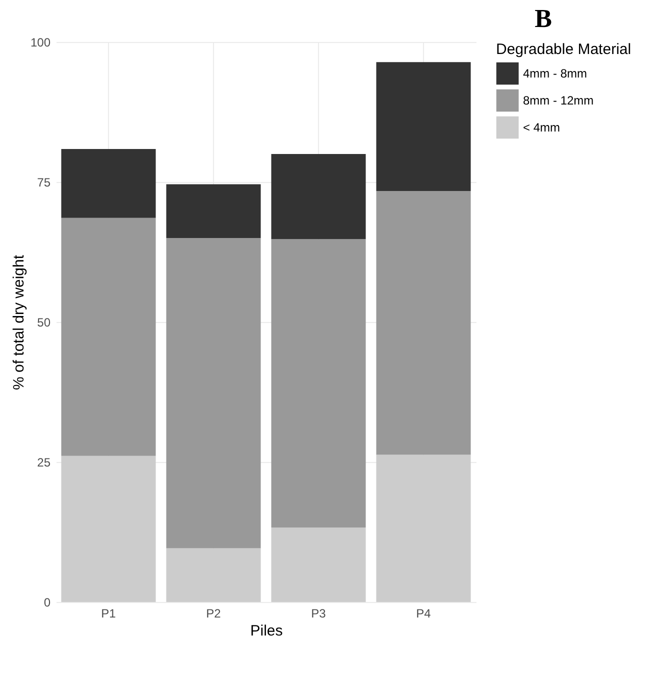  What do you see at coordinates (44, 463) in the screenshot?
I see `y-tick-label: 25` at bounding box center [44, 463].